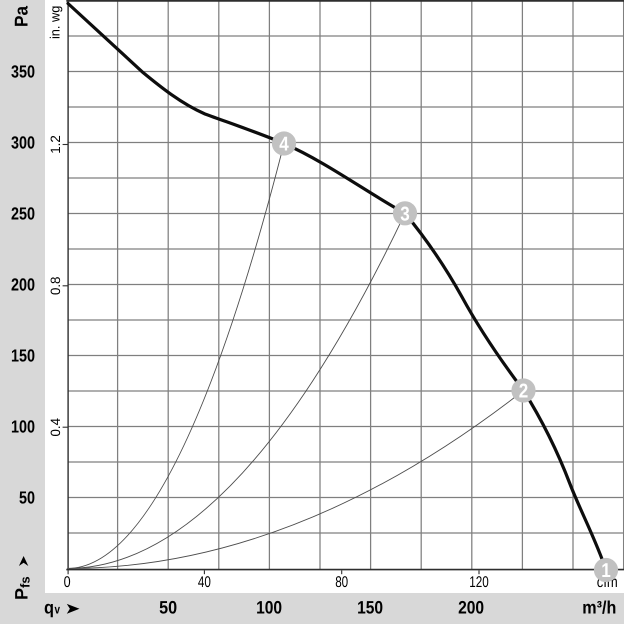 This screenshot has width=624, height=624. I want to click on svg-text: 1.2, so click(55, 144).